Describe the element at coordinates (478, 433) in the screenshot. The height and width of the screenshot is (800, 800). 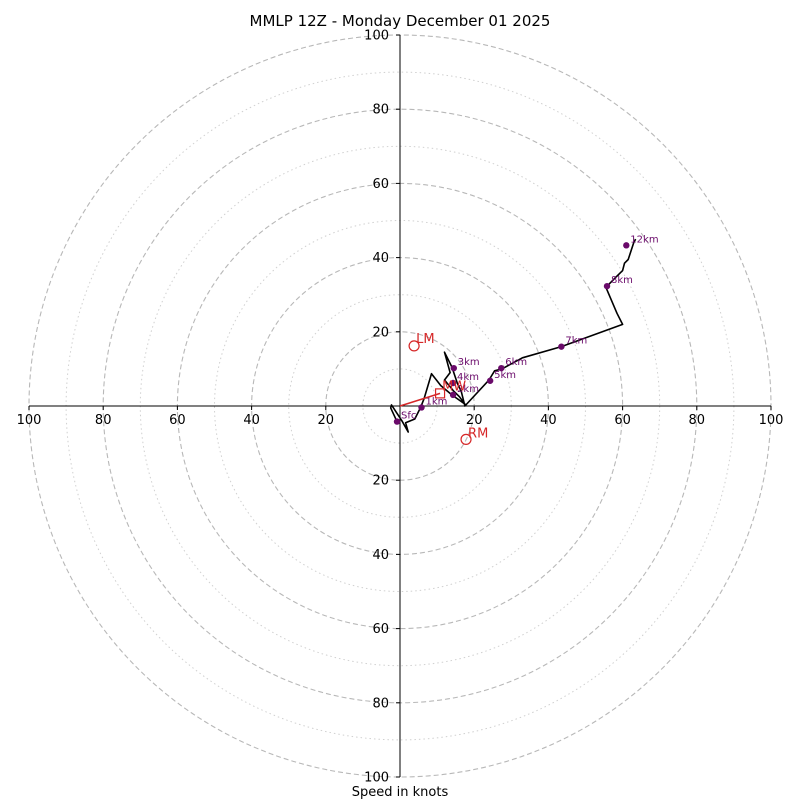
I see `right-mover-label: RM` at that location.